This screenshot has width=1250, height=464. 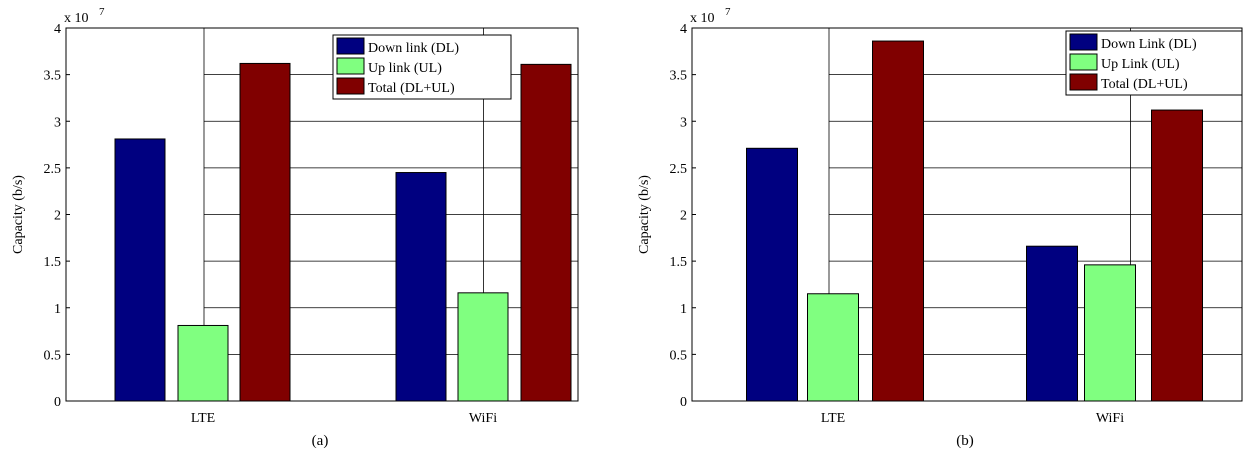 What do you see at coordinates (1140, 64) in the screenshot?
I see `legend-label: Up Link (UL)` at bounding box center [1140, 64].